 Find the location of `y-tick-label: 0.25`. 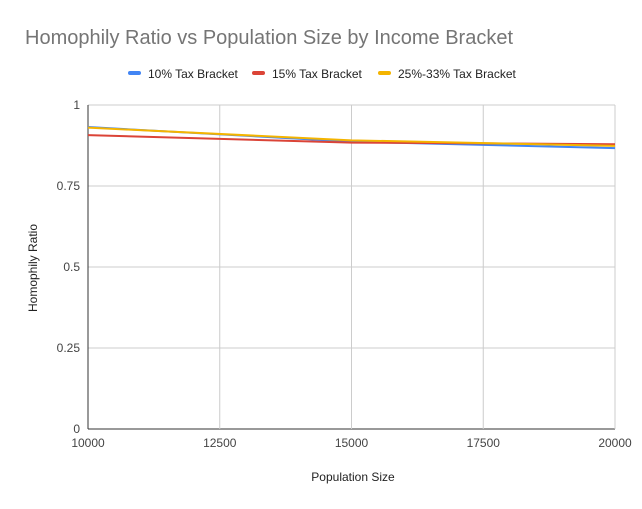

y-tick-label: 0.25 is located at coordinates (69, 348).